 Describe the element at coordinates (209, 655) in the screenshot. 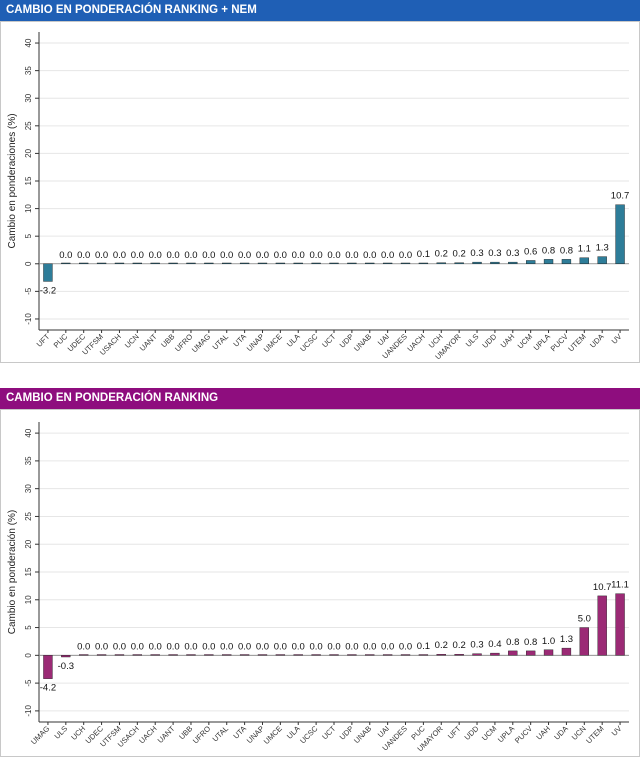

I see `bar-UFRO` at that location.